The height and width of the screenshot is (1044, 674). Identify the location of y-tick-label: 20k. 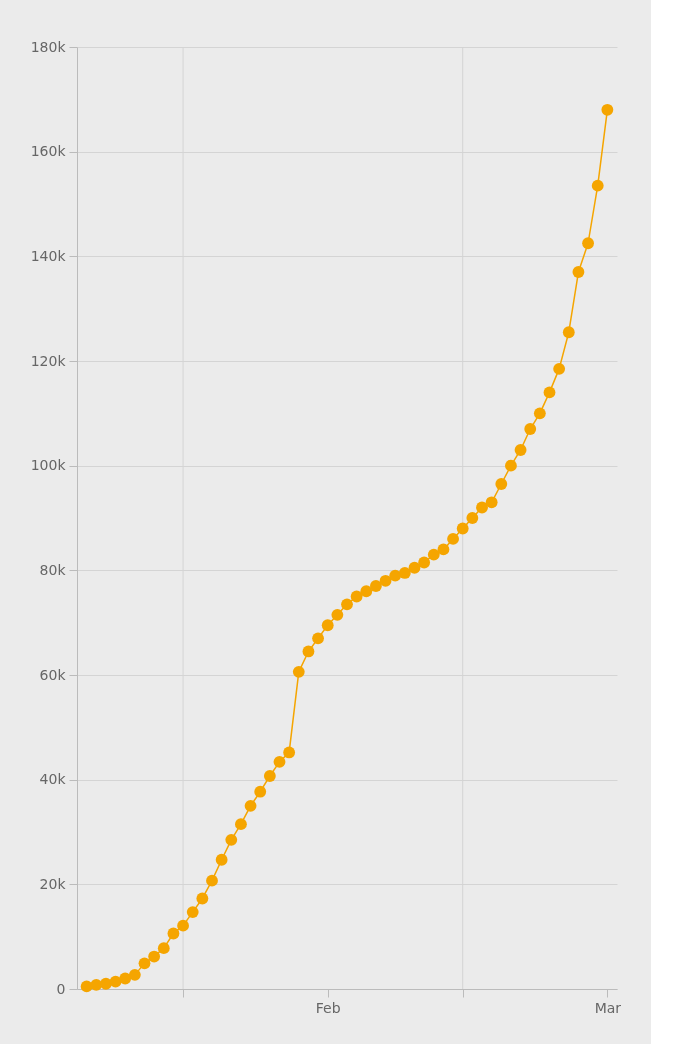
(53, 883).